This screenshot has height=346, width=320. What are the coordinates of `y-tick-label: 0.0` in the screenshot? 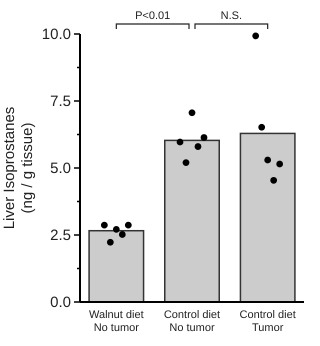 It's located at (60, 302).